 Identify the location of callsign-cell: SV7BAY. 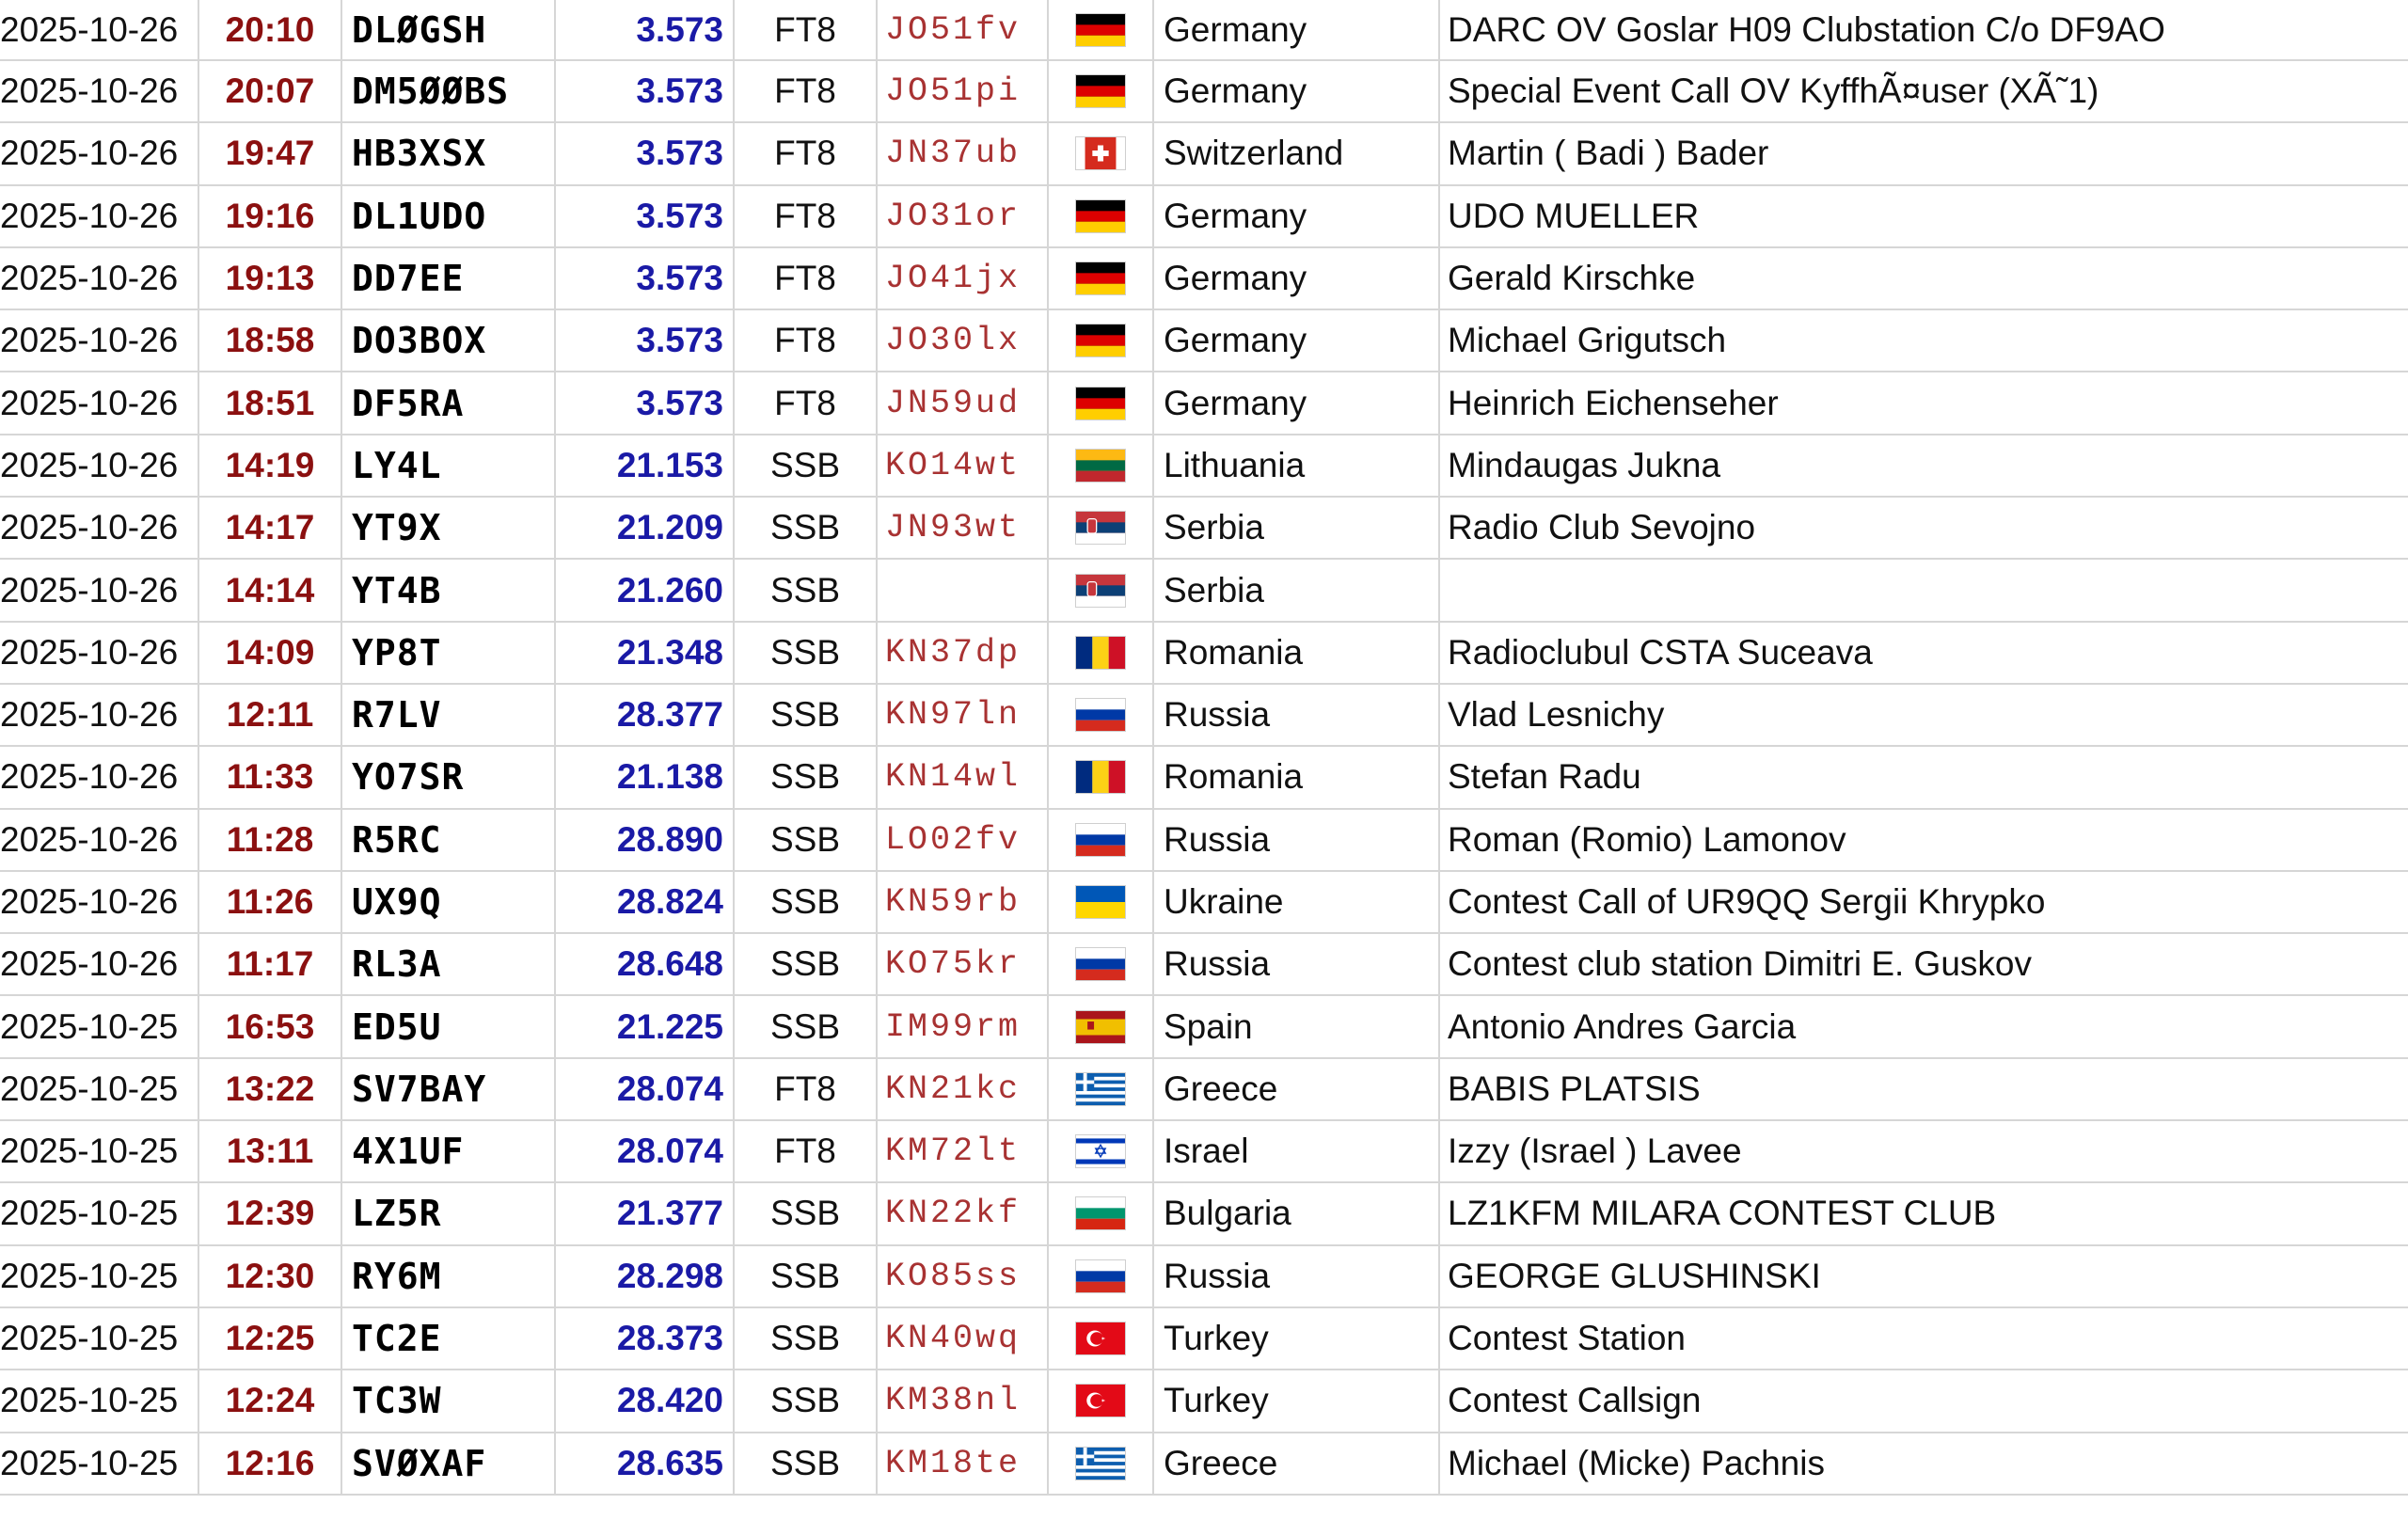
(449, 1089).